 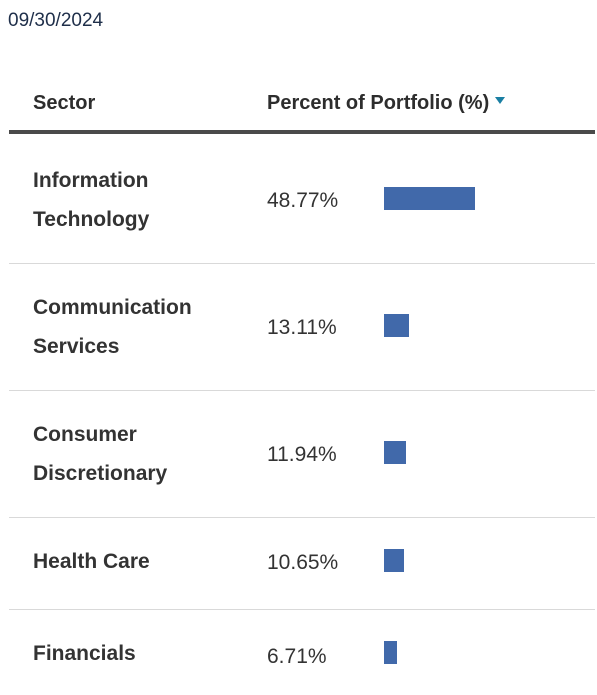 What do you see at coordinates (91, 200) in the screenshot?
I see `sector-name: Information Technology` at bounding box center [91, 200].